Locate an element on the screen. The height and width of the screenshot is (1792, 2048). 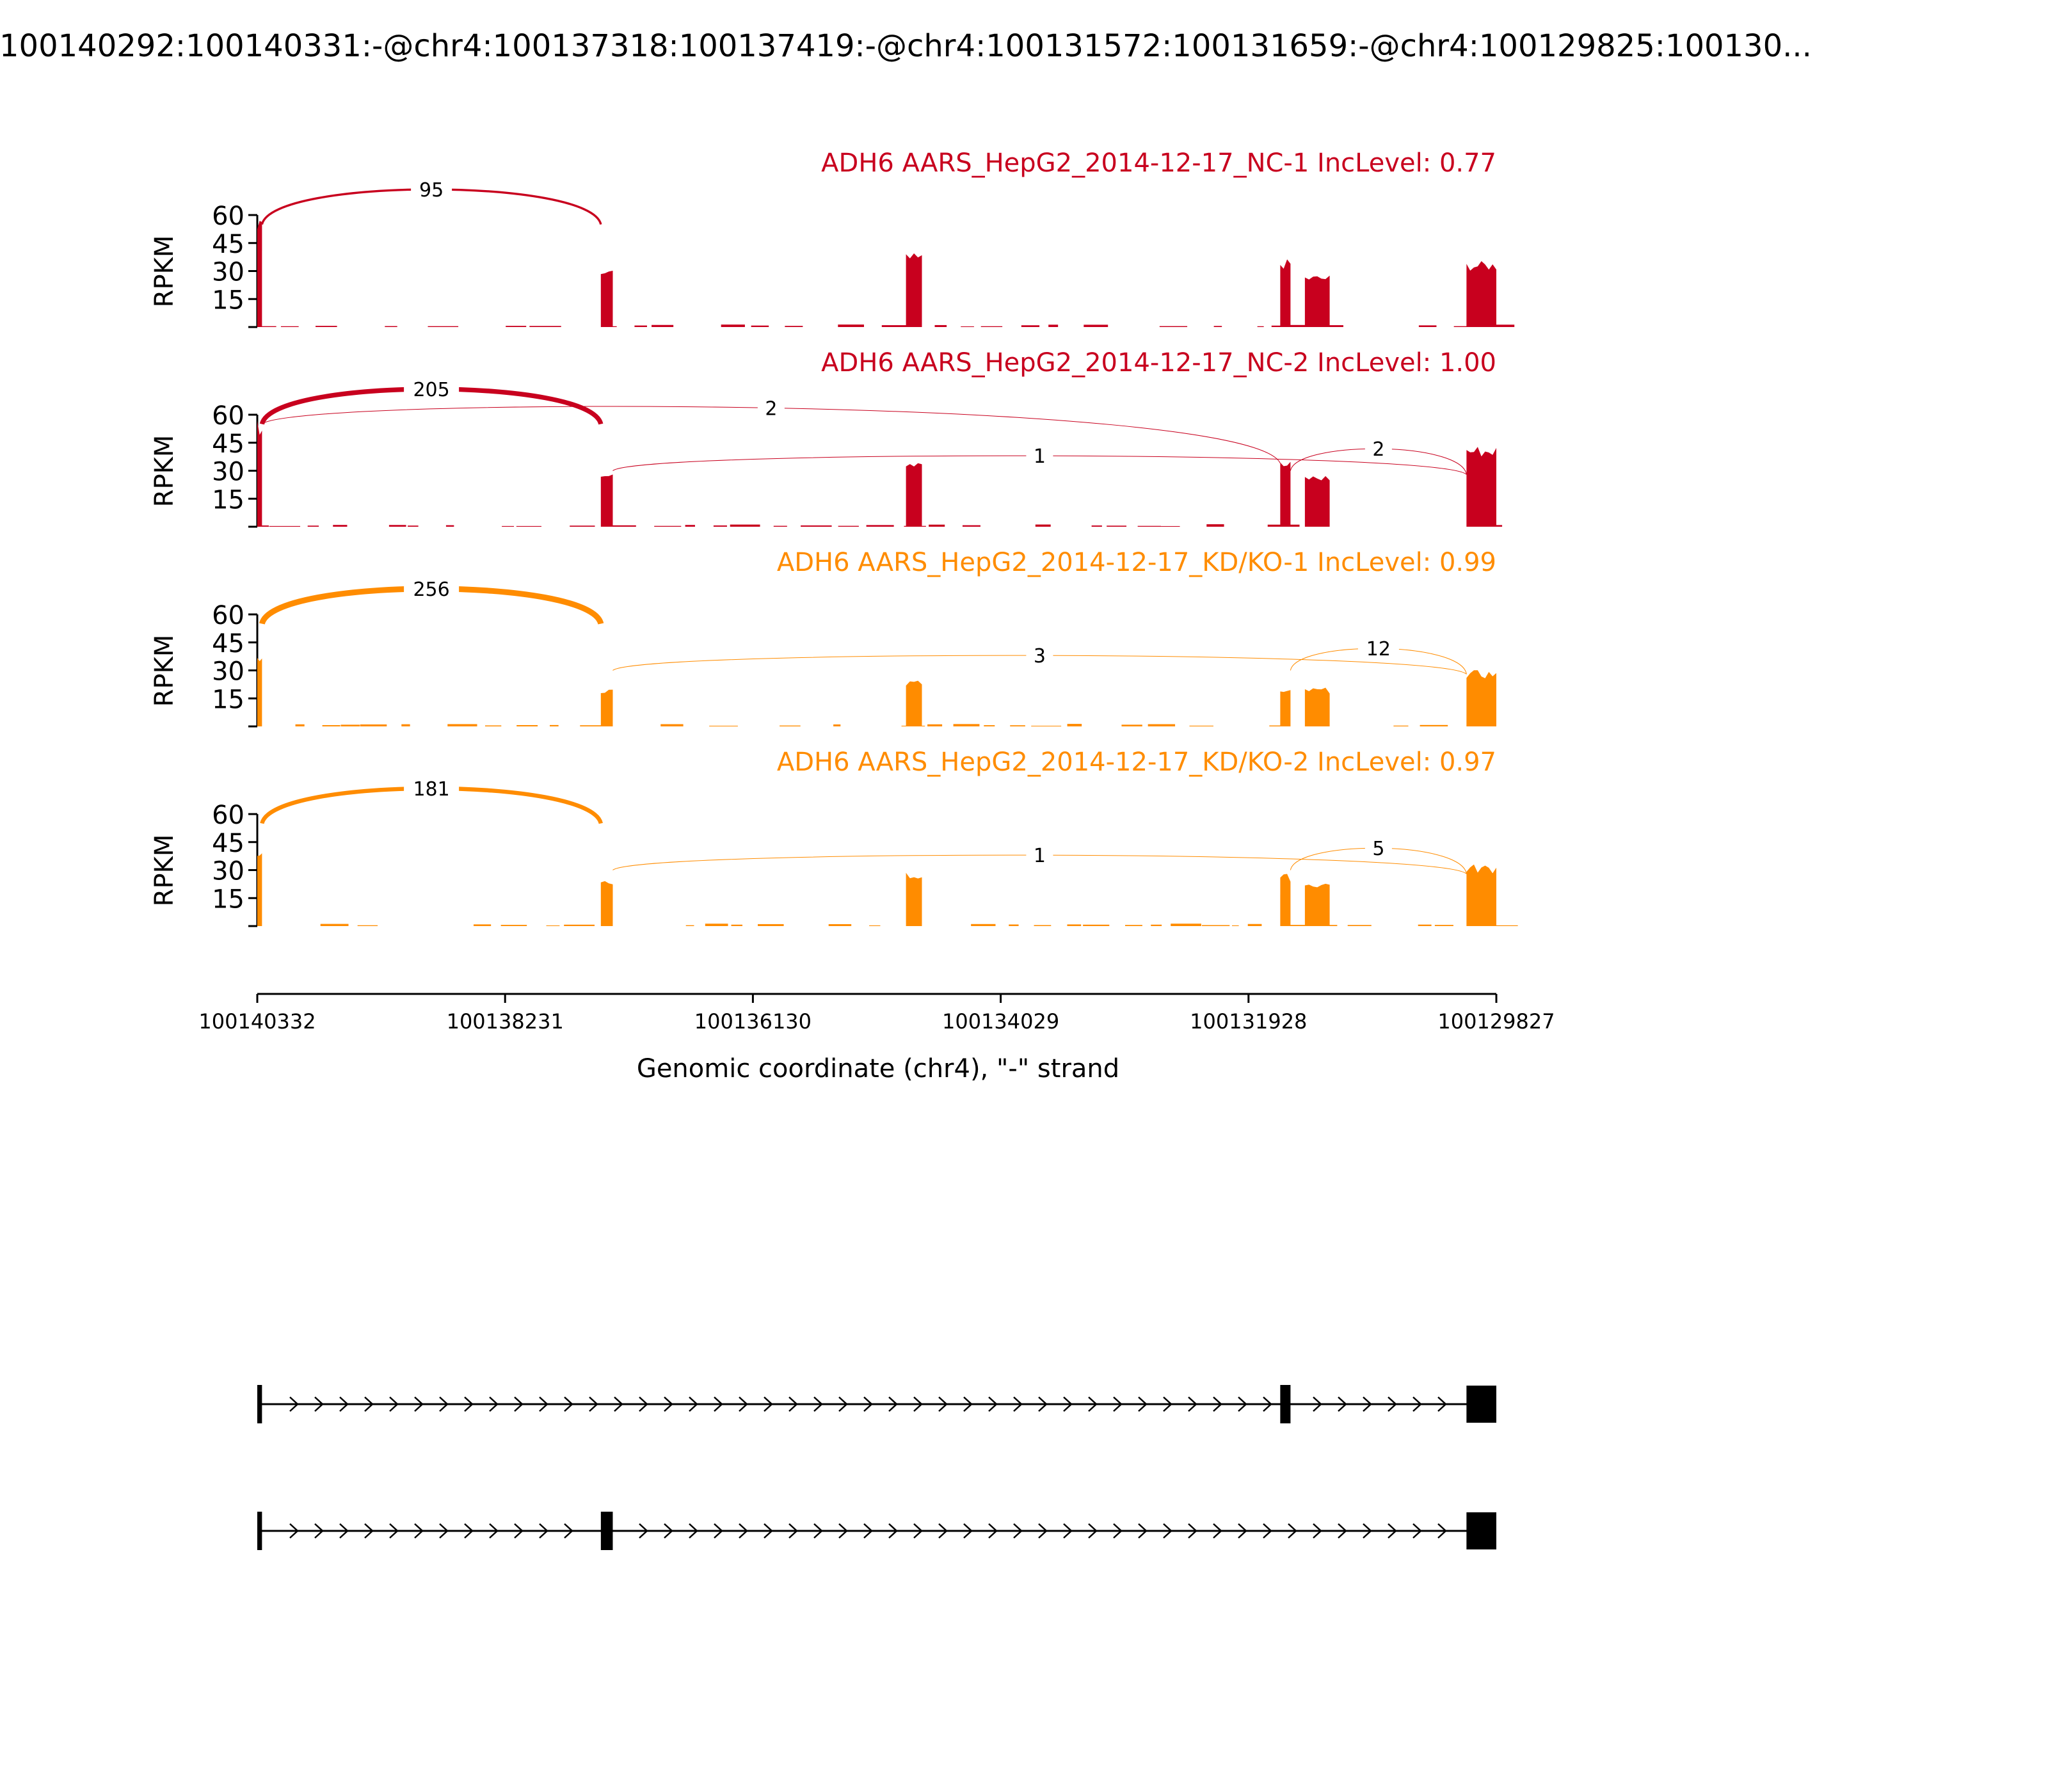
x-tick-label: 100134029 is located at coordinates (1000, 1021).